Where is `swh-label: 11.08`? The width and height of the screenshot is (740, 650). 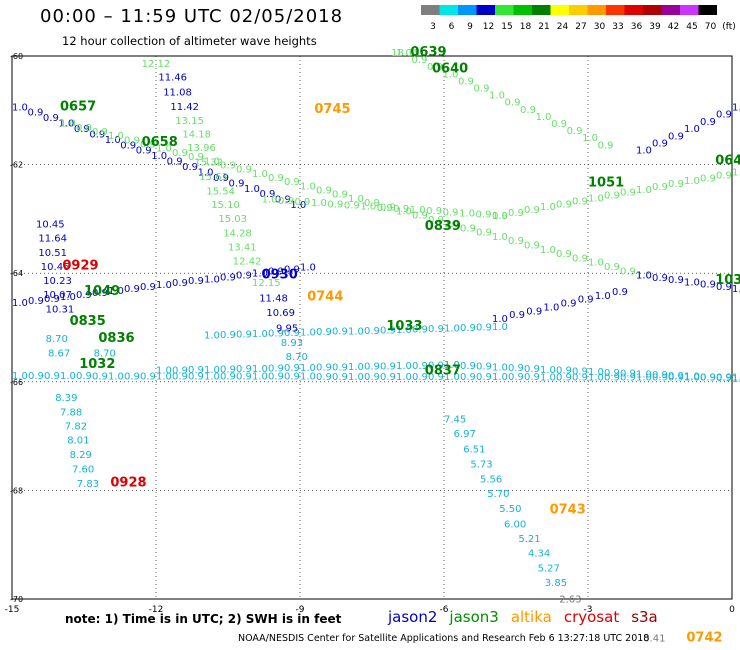 swh-label: 11.08 is located at coordinates (177, 93).